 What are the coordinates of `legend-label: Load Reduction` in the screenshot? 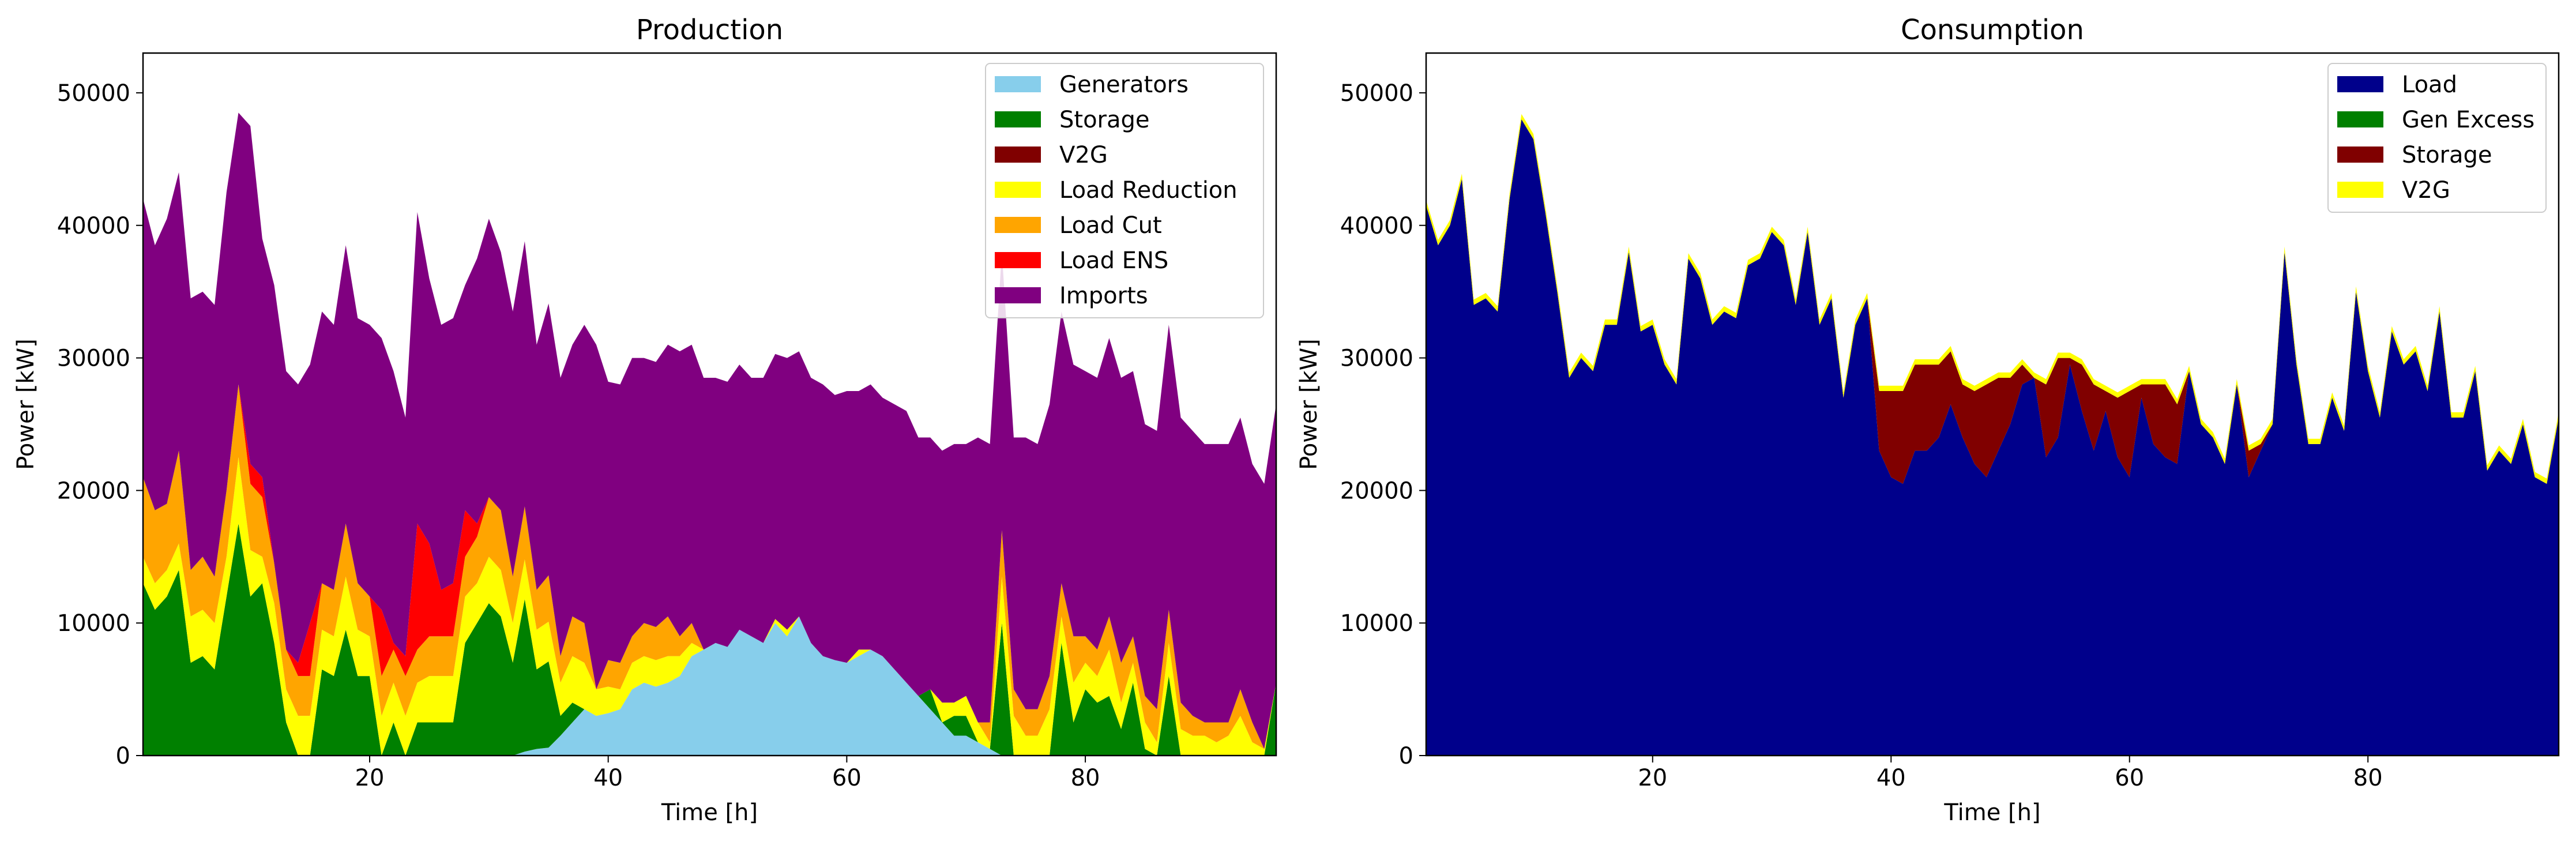 It's located at (1148, 190).